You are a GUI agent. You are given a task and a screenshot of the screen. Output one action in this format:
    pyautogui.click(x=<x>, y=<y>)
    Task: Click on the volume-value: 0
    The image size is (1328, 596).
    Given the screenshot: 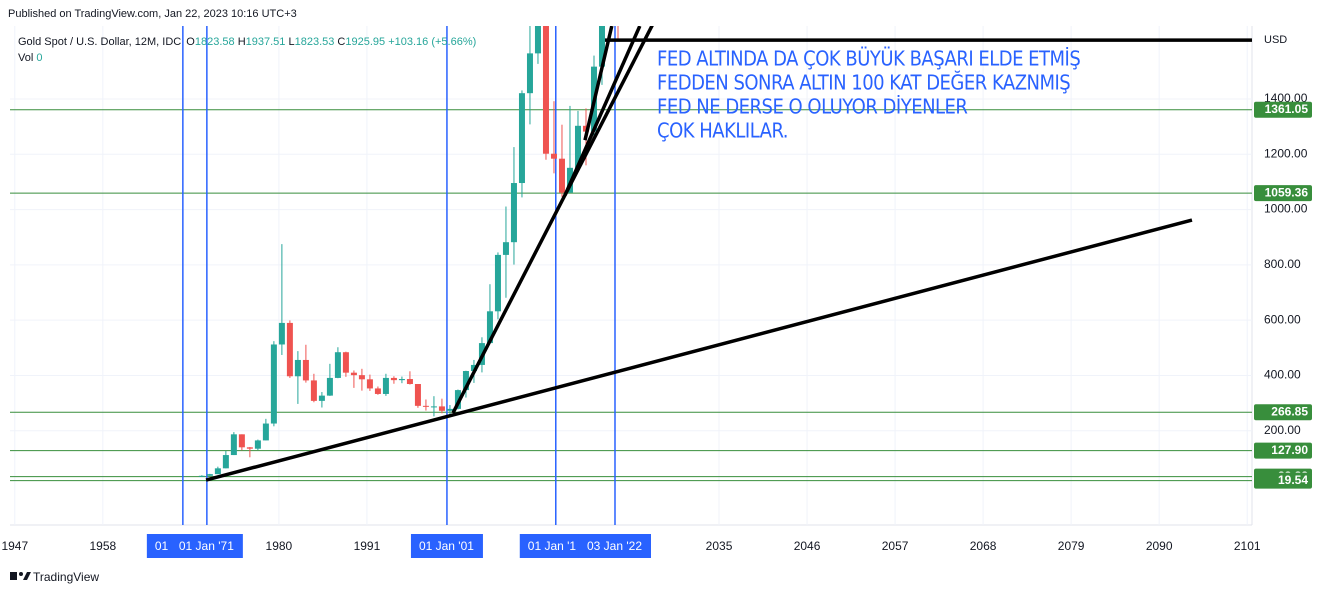 What is the action you would take?
    pyautogui.click(x=39, y=58)
    